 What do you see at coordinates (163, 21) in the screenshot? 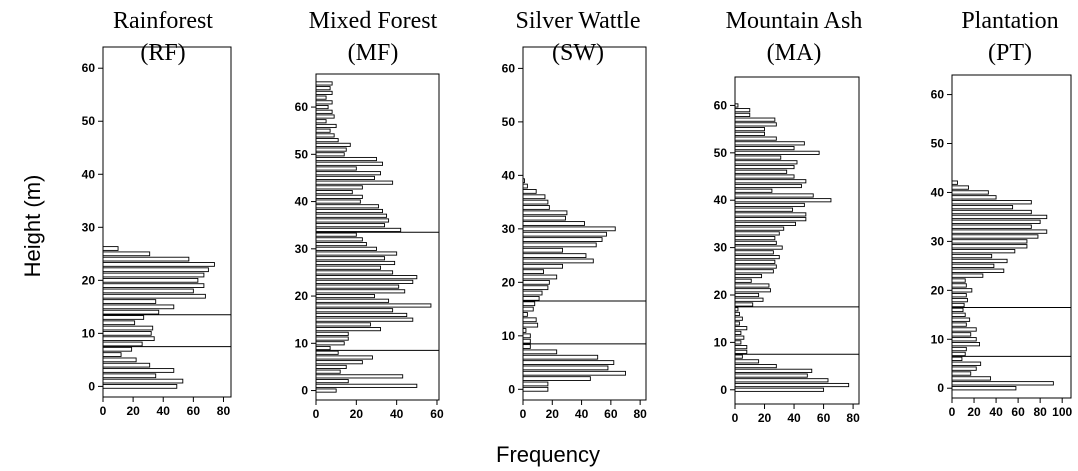
I see `panel-title: Rainforest` at bounding box center [163, 21].